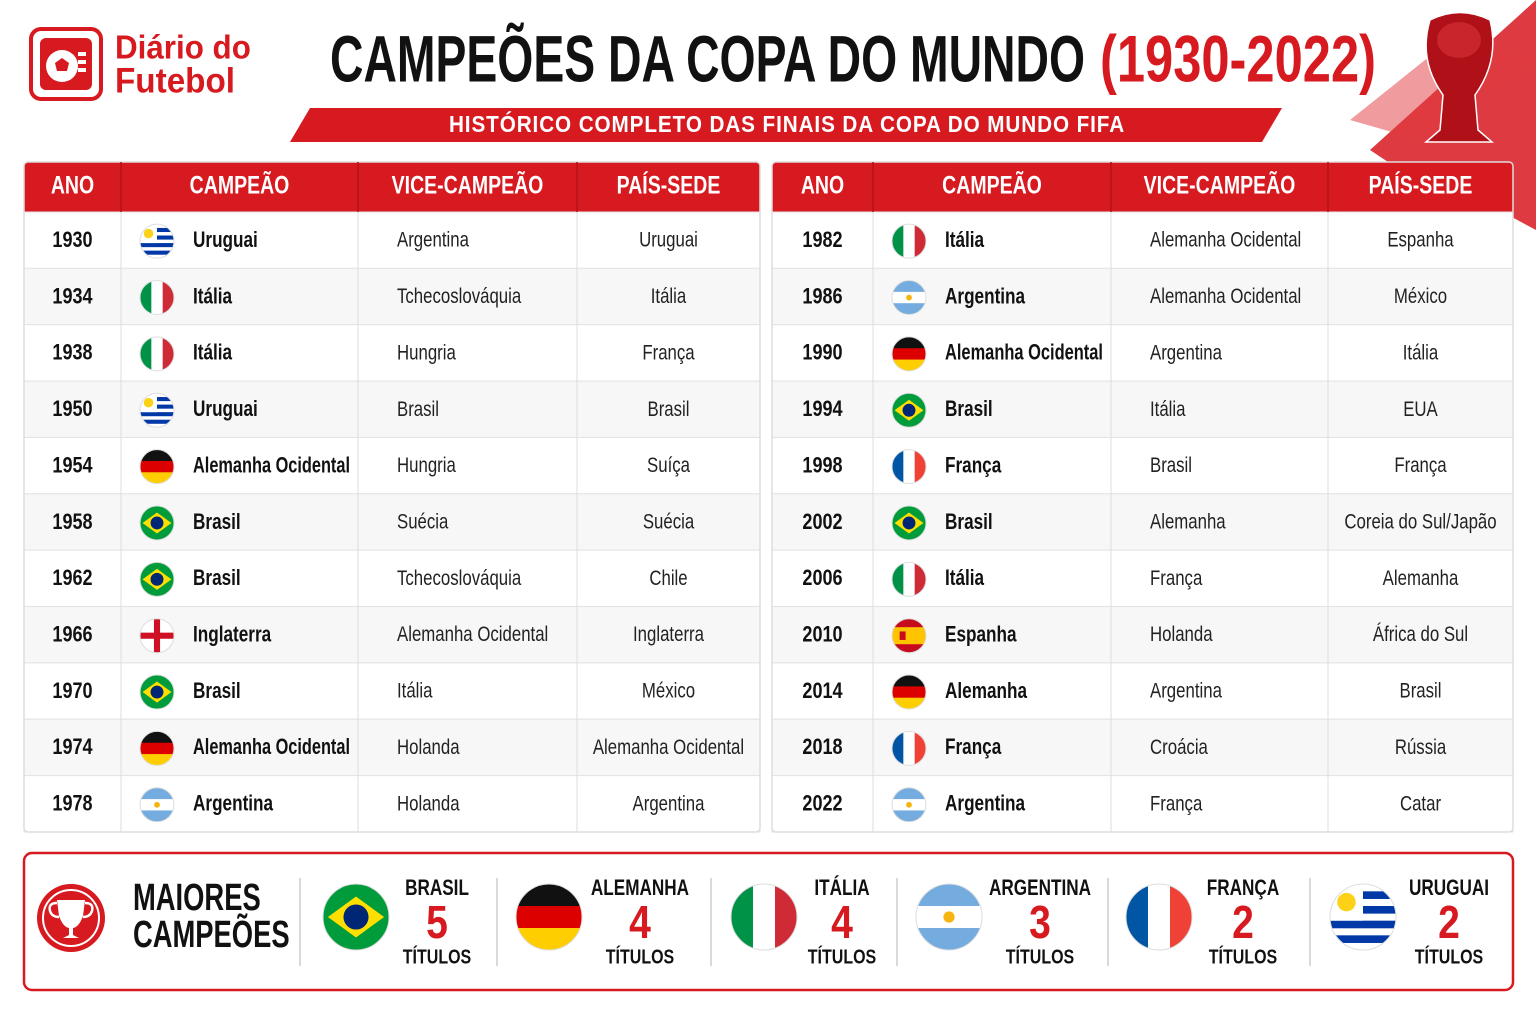 The image size is (1536, 1024). Describe the element at coordinates (72, 408) in the screenshot. I see `year: 1950` at that location.